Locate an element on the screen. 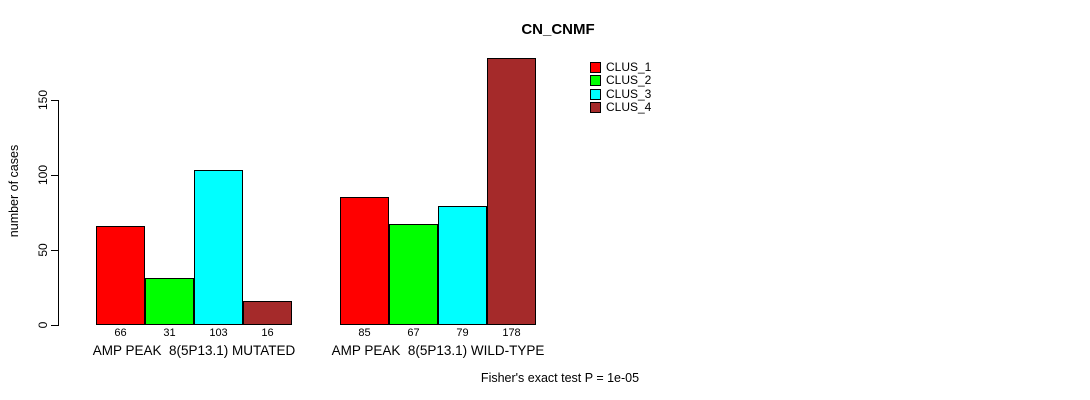 The width and height of the screenshot is (1090, 400). chart-title: CN_CNMF is located at coordinates (558, 29).